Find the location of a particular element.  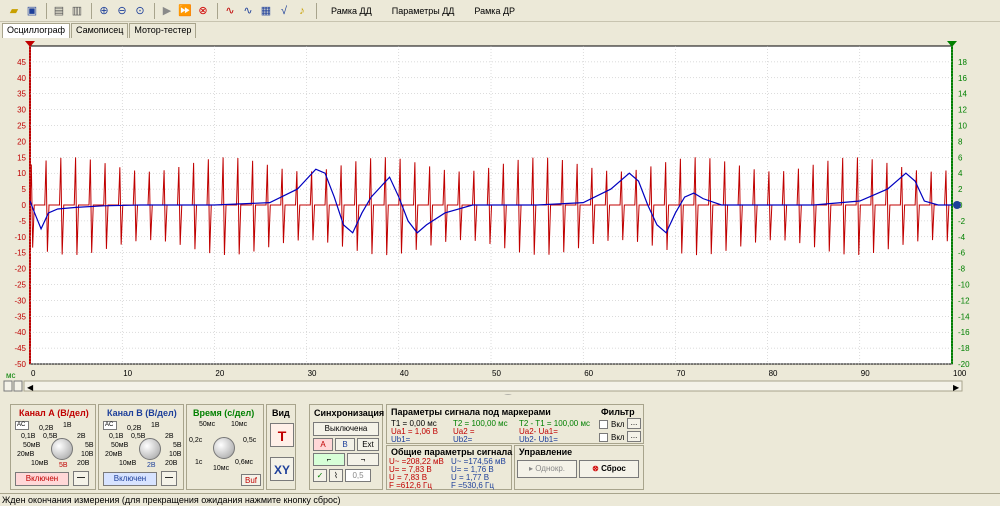

y-right-tick-label: 6 is located at coordinates (960, 157).